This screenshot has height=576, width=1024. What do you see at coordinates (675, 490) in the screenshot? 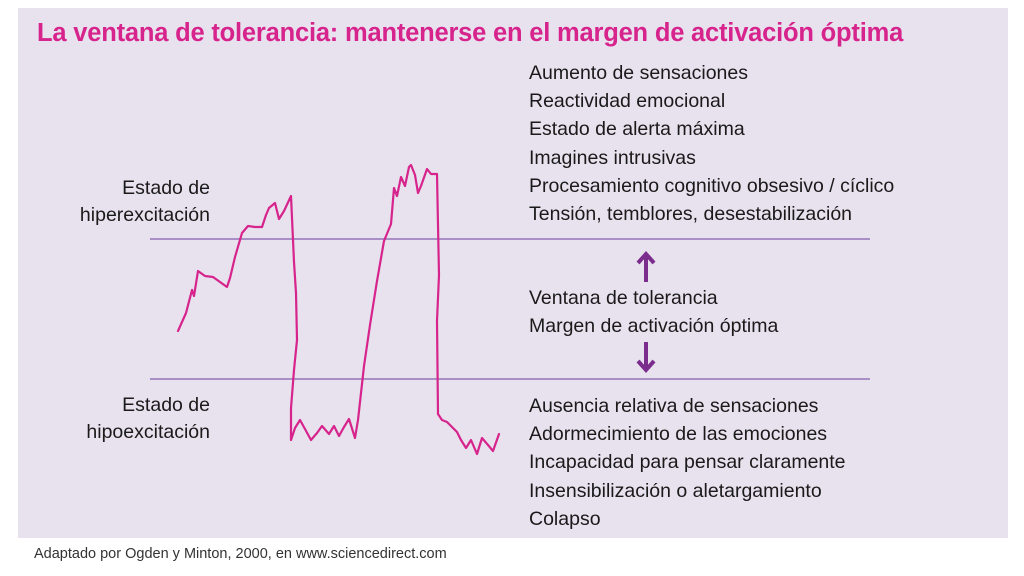
I see `list-item: Insensibilización o aletargamiento` at bounding box center [675, 490].